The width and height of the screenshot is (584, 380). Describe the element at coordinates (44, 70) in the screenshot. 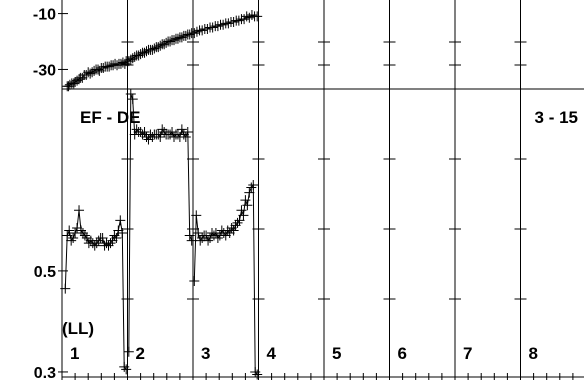

I see `y-tick-label: -30` at that location.